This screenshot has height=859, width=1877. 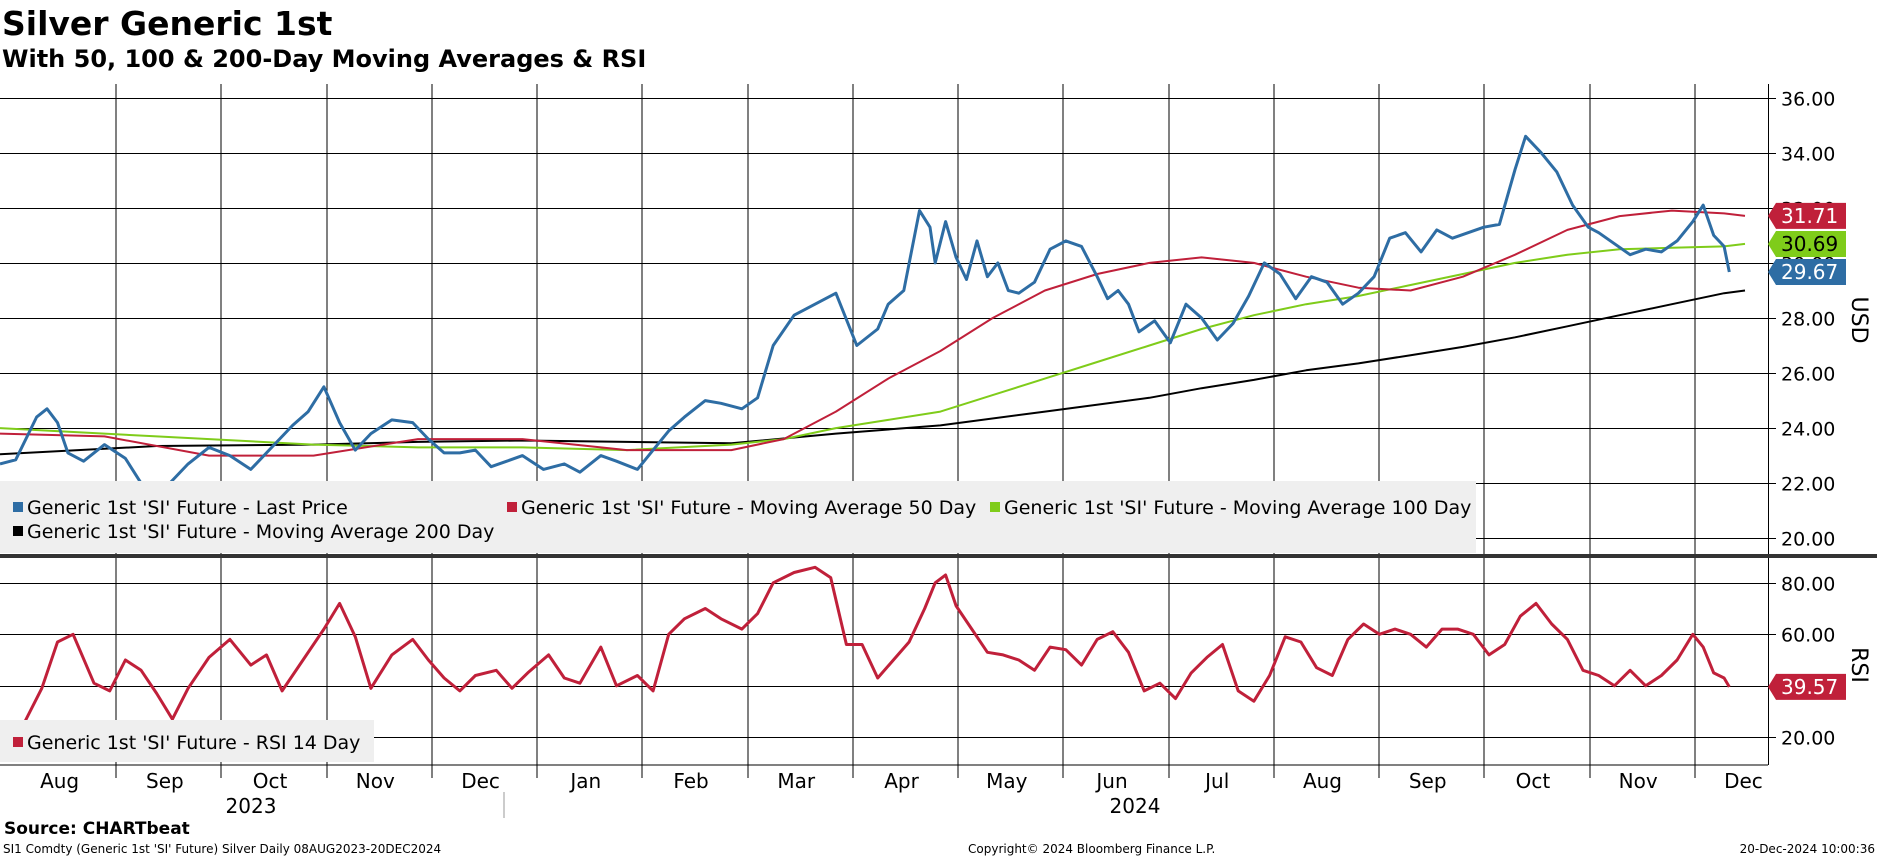 What do you see at coordinates (1808, 375) in the screenshot?
I see `y-tick-label: 26.00` at bounding box center [1808, 375].